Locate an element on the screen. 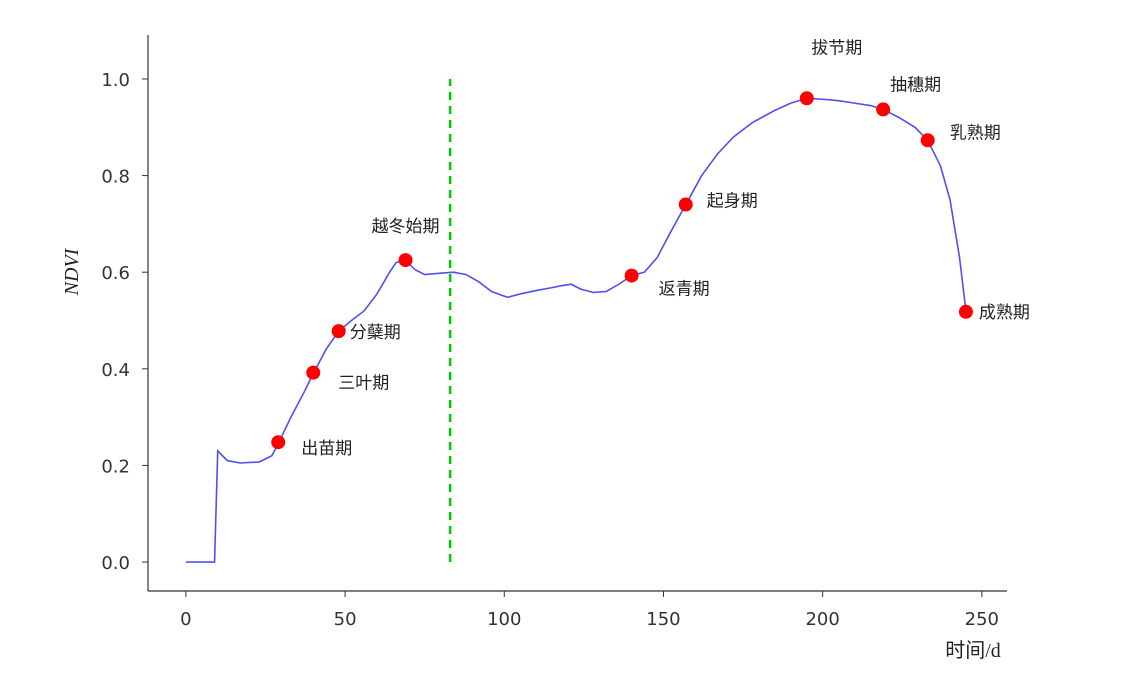 The height and width of the screenshot is (675, 1122). stage-label: 分蘖期 is located at coordinates (375, 333).